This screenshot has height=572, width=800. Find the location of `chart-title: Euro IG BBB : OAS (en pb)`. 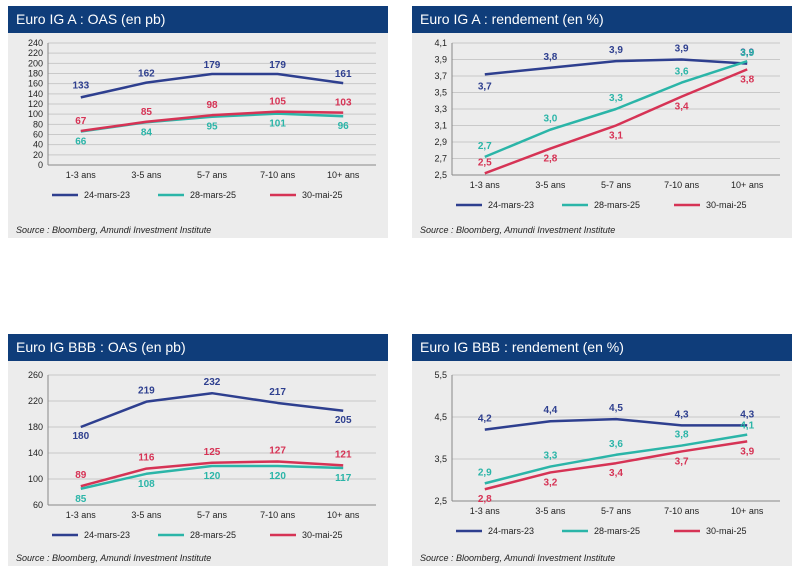

chart-title: Euro IG BBB : OAS (en pb) is located at coordinates (198, 347).